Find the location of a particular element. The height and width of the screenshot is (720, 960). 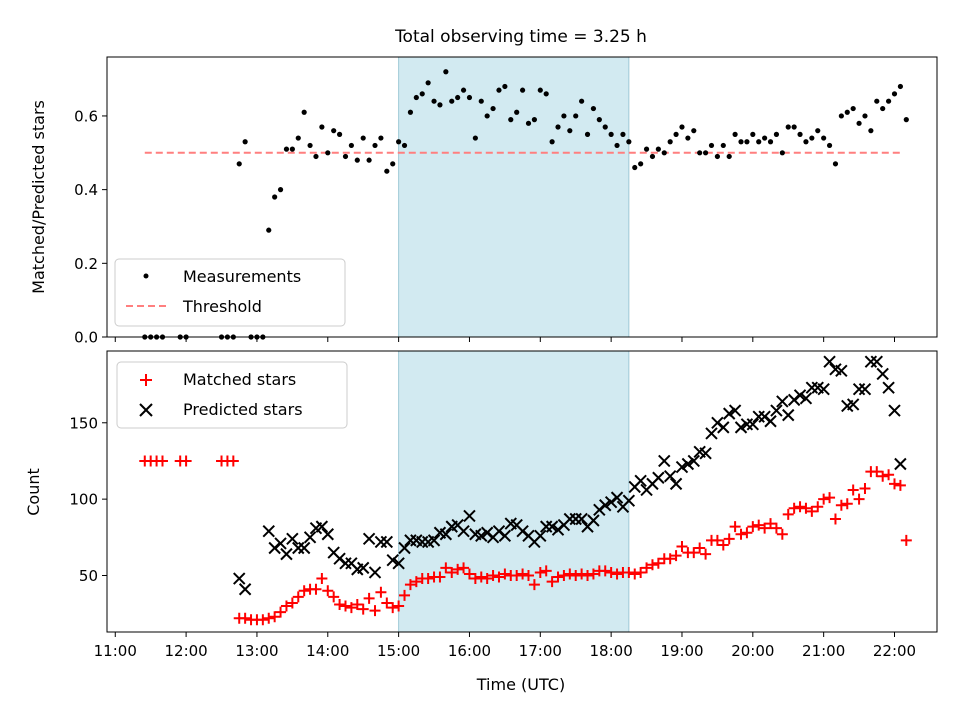

matched-legend-marker is located at coordinates (146, 380).